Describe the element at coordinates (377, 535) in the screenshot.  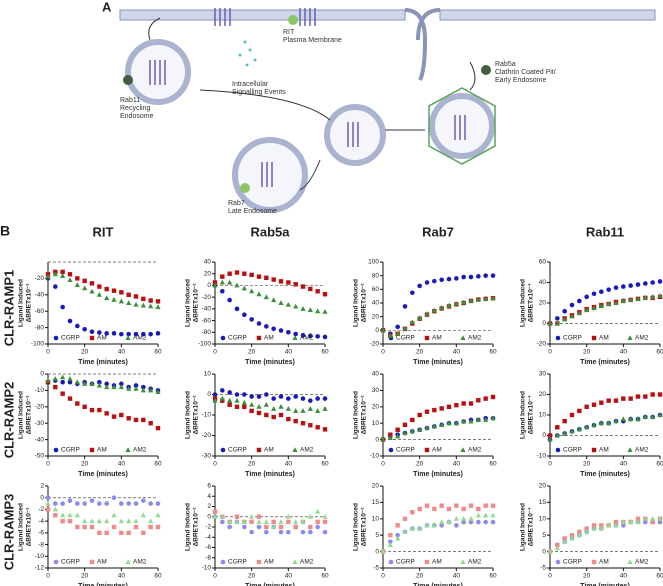
I see `y-tick-label: 5` at that location.